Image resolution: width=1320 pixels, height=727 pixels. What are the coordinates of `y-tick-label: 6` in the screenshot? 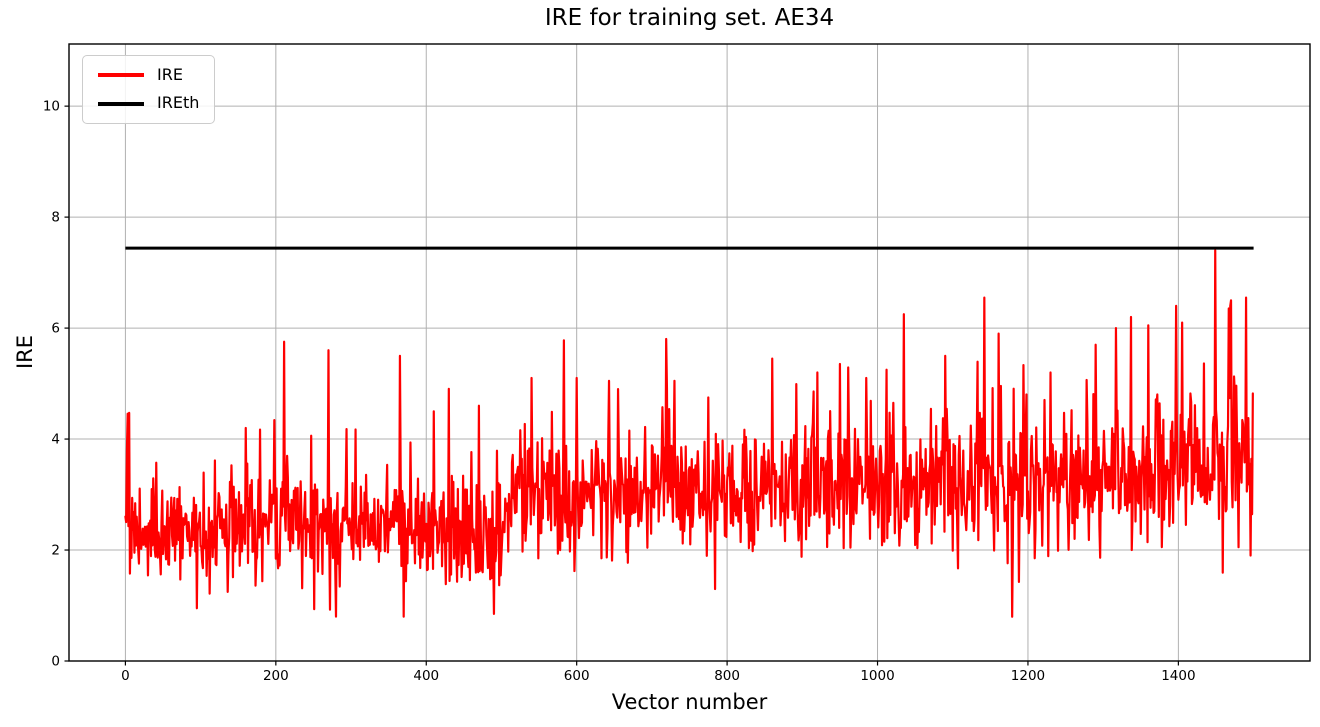 It's located at (55, 329).